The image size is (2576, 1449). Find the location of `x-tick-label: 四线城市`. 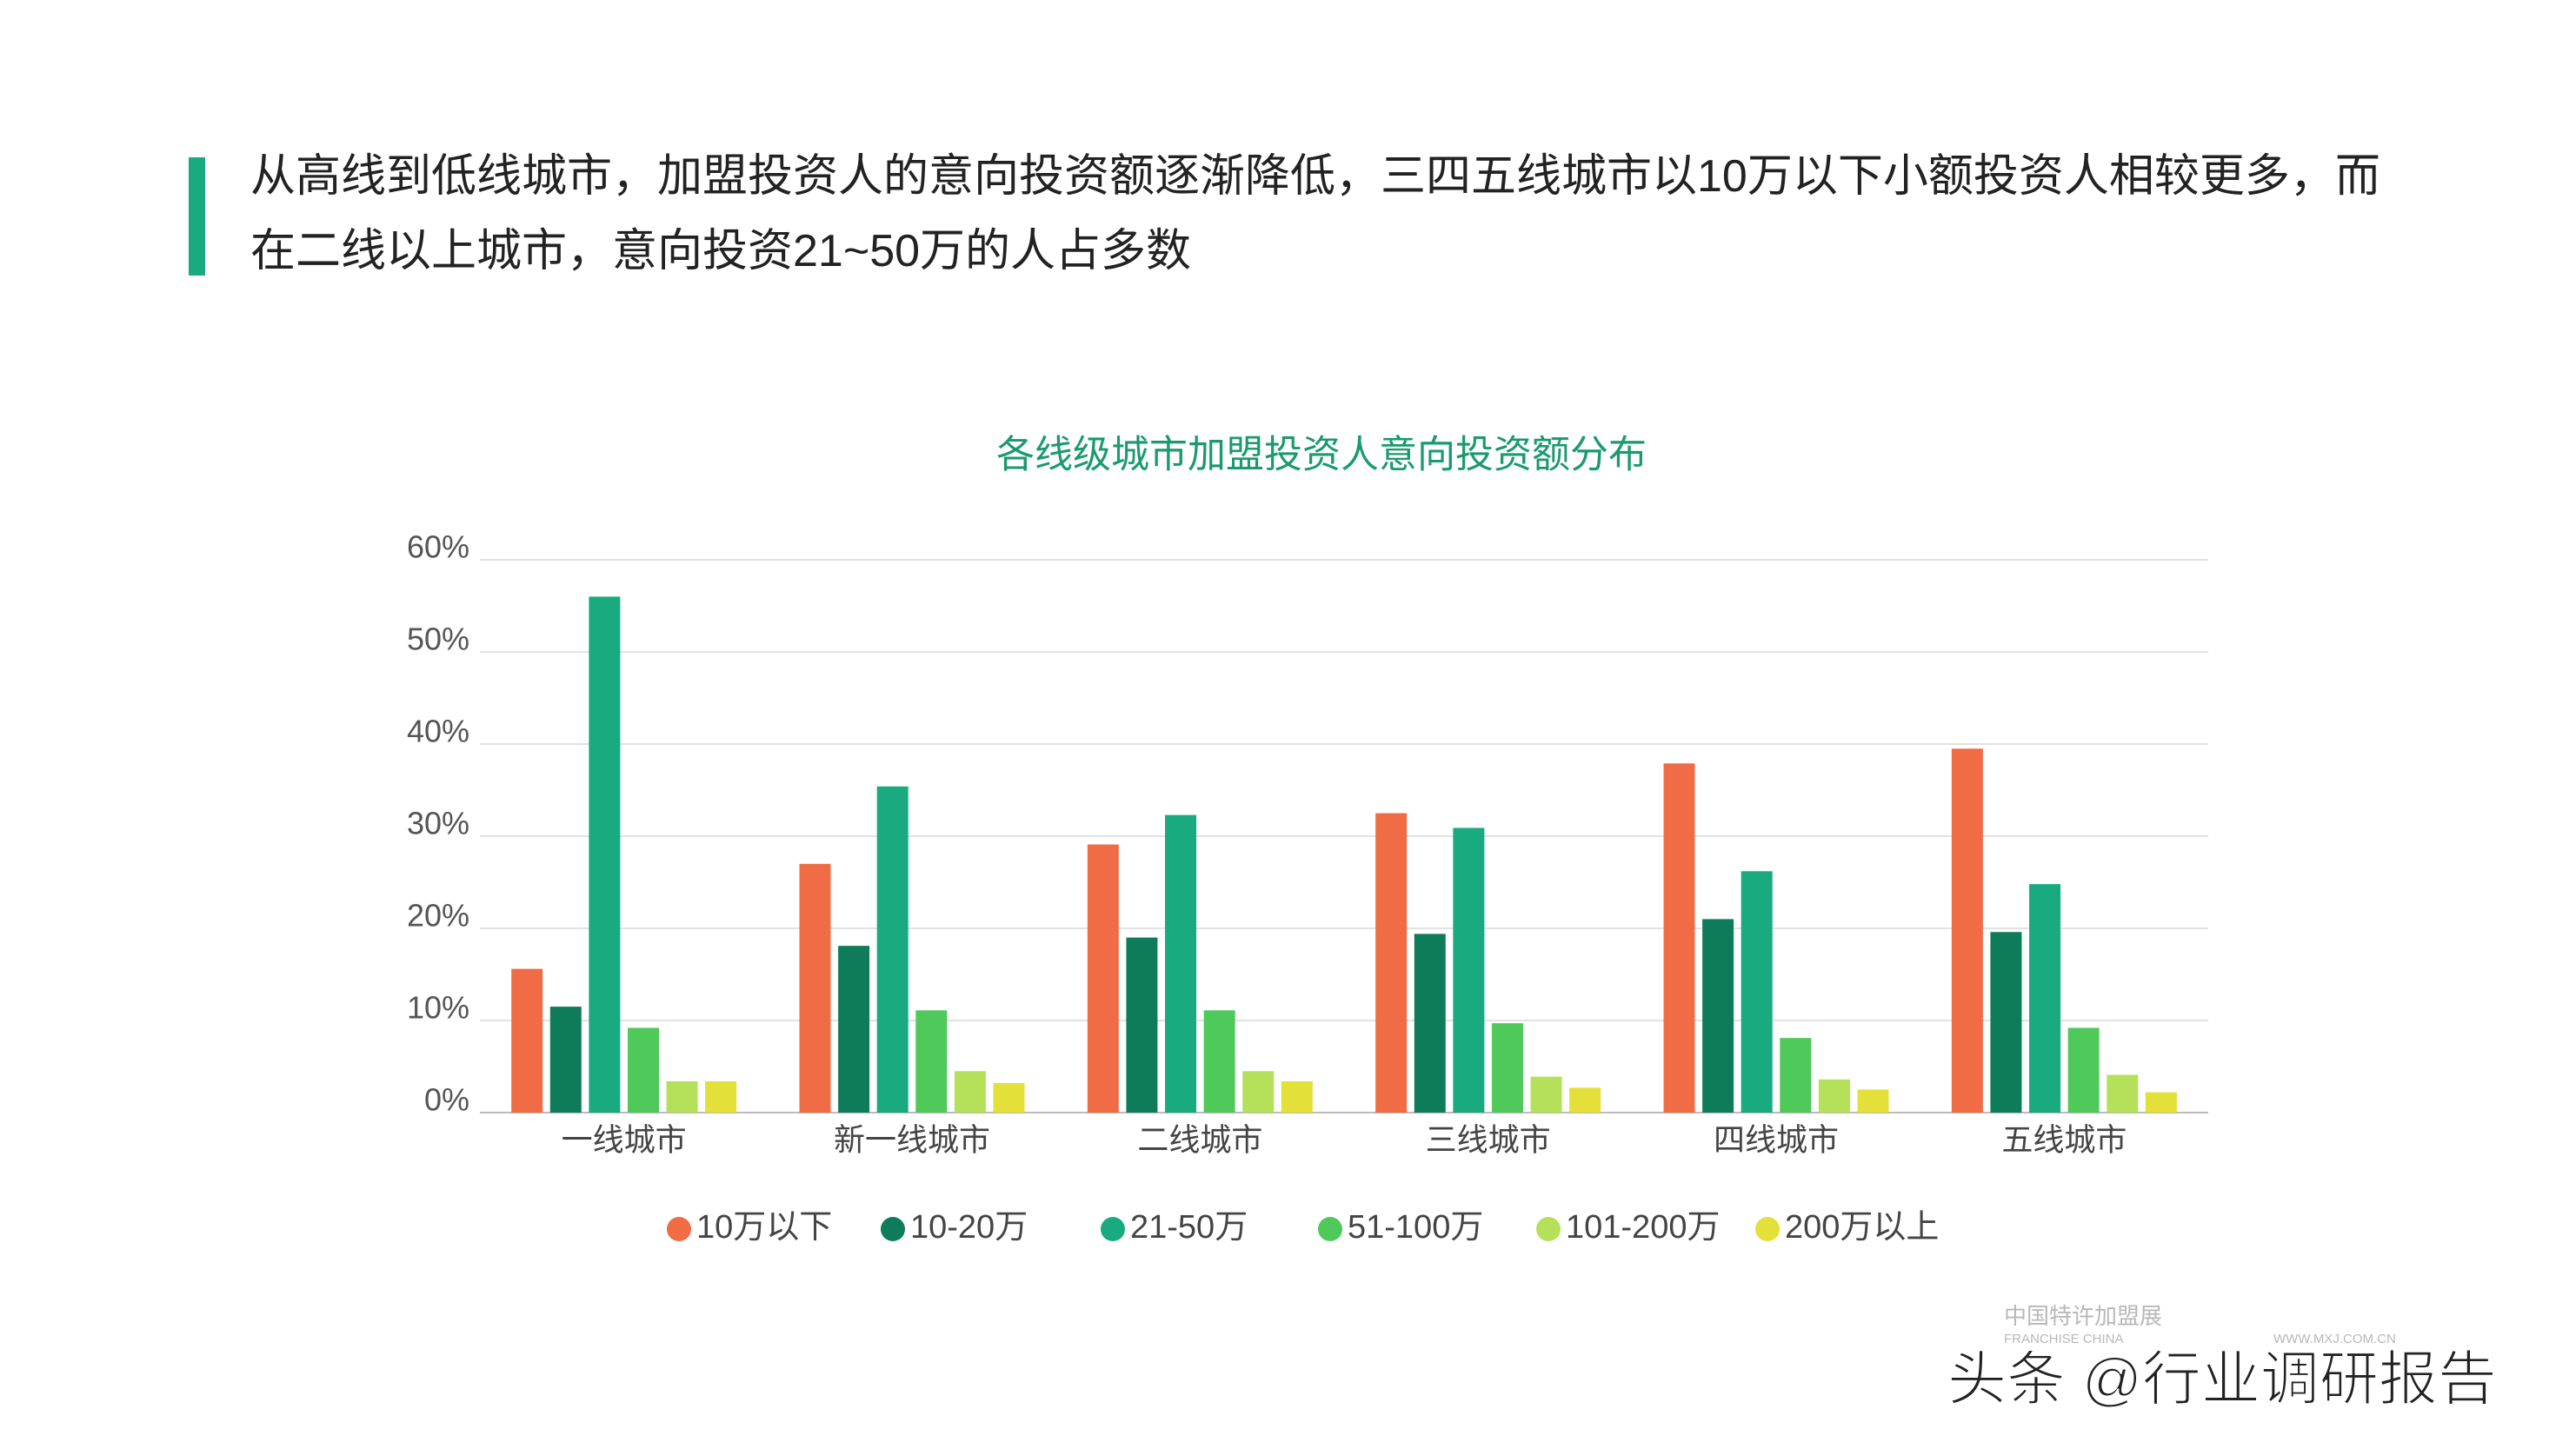

x-tick-label: 四线城市 is located at coordinates (1776, 1140).